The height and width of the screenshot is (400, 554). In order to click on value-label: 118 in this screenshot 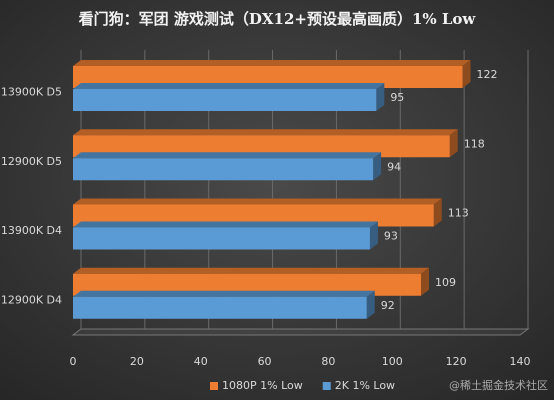, I will do `click(474, 143)`.